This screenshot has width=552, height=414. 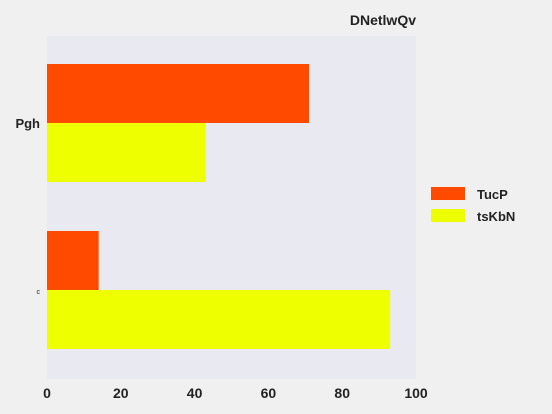 I want to click on bar-tsKbN-c, so click(x=219, y=319).